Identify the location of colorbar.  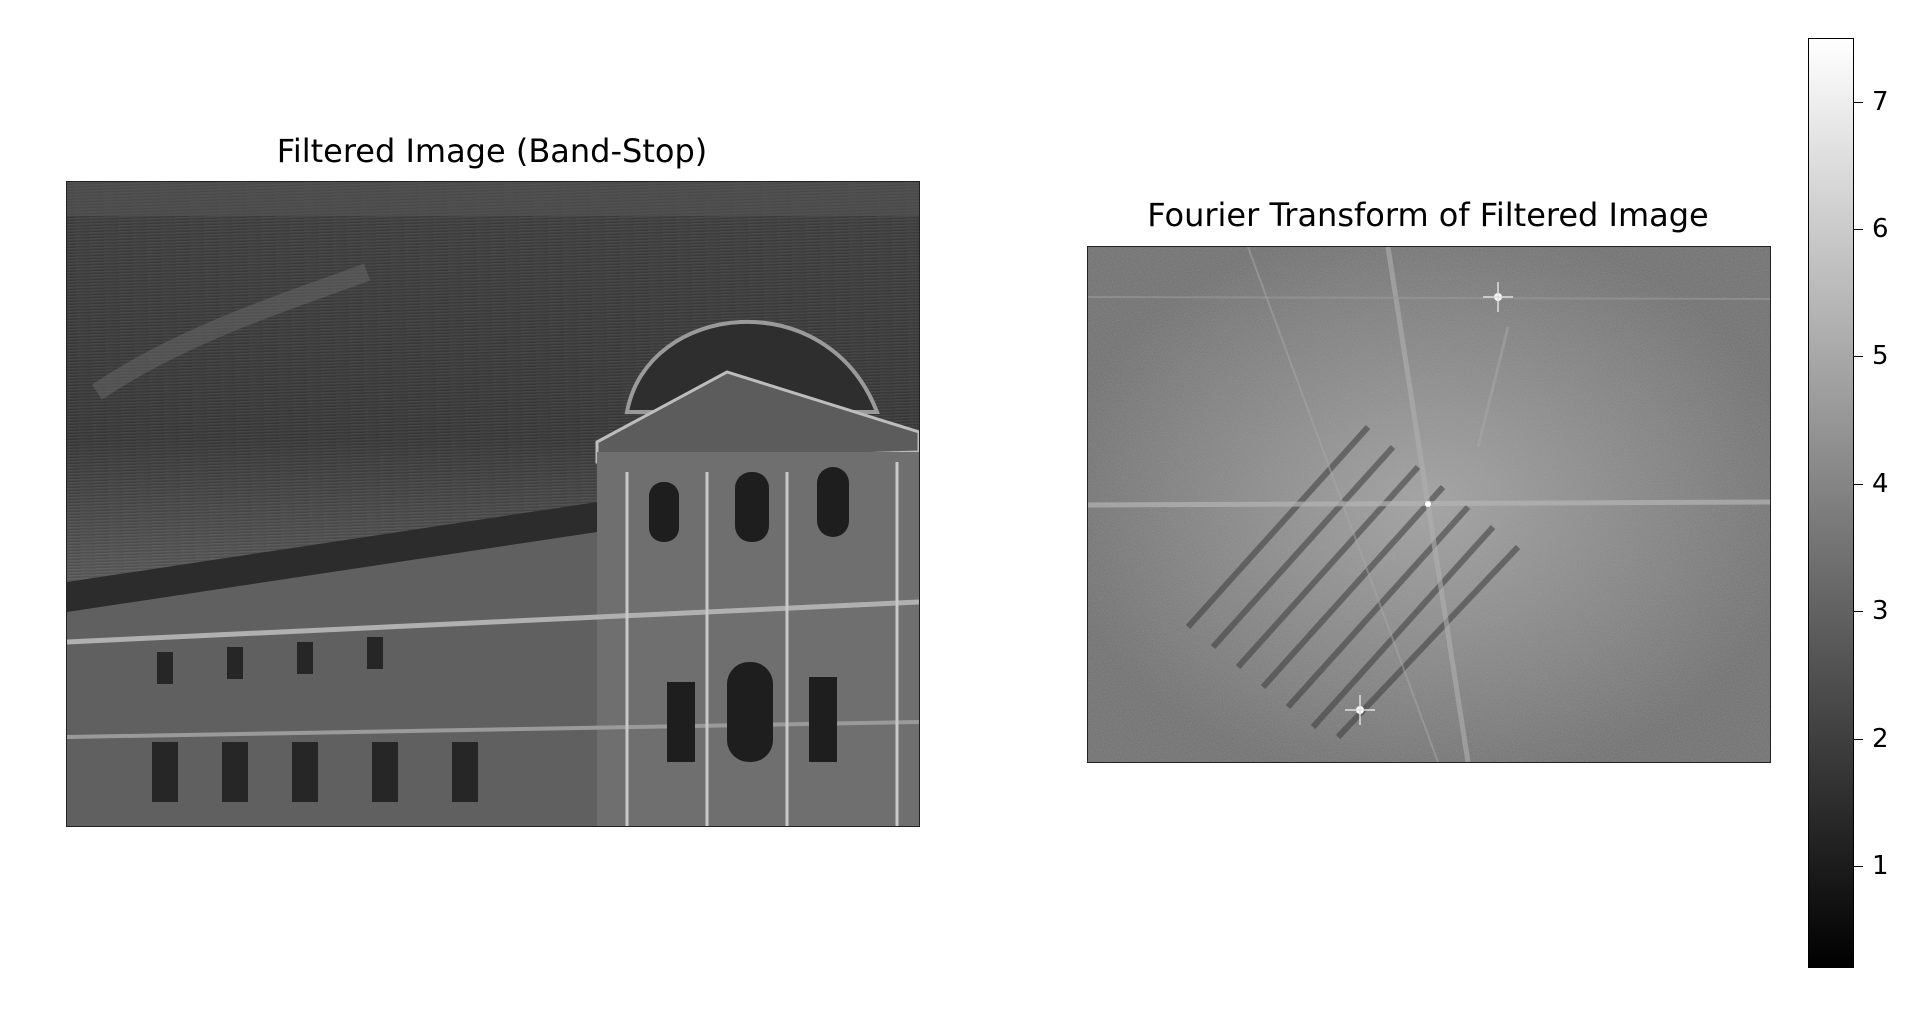
(1831, 503).